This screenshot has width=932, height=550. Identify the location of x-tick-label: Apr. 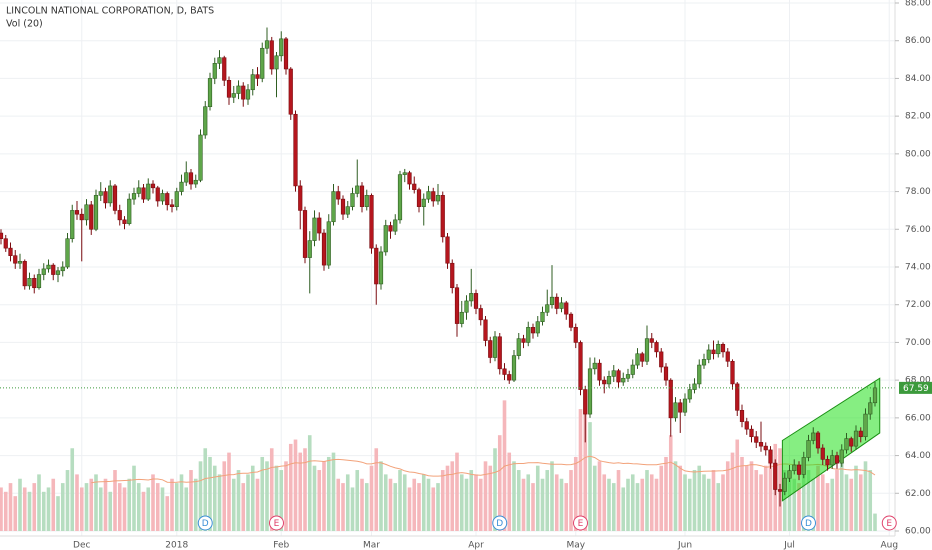
(476, 545).